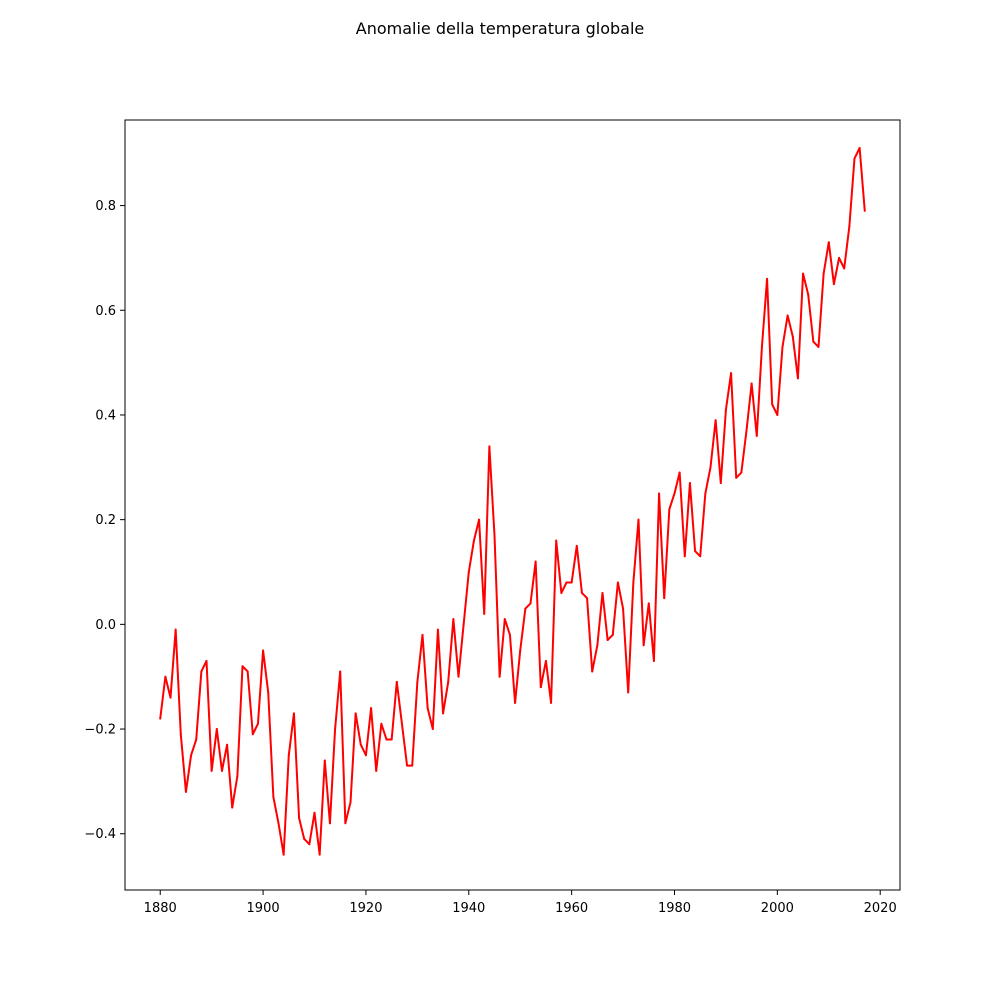 This screenshot has width=1000, height=1000. Describe the element at coordinates (263, 908) in the screenshot. I see `x-tick-label: 1900` at that location.